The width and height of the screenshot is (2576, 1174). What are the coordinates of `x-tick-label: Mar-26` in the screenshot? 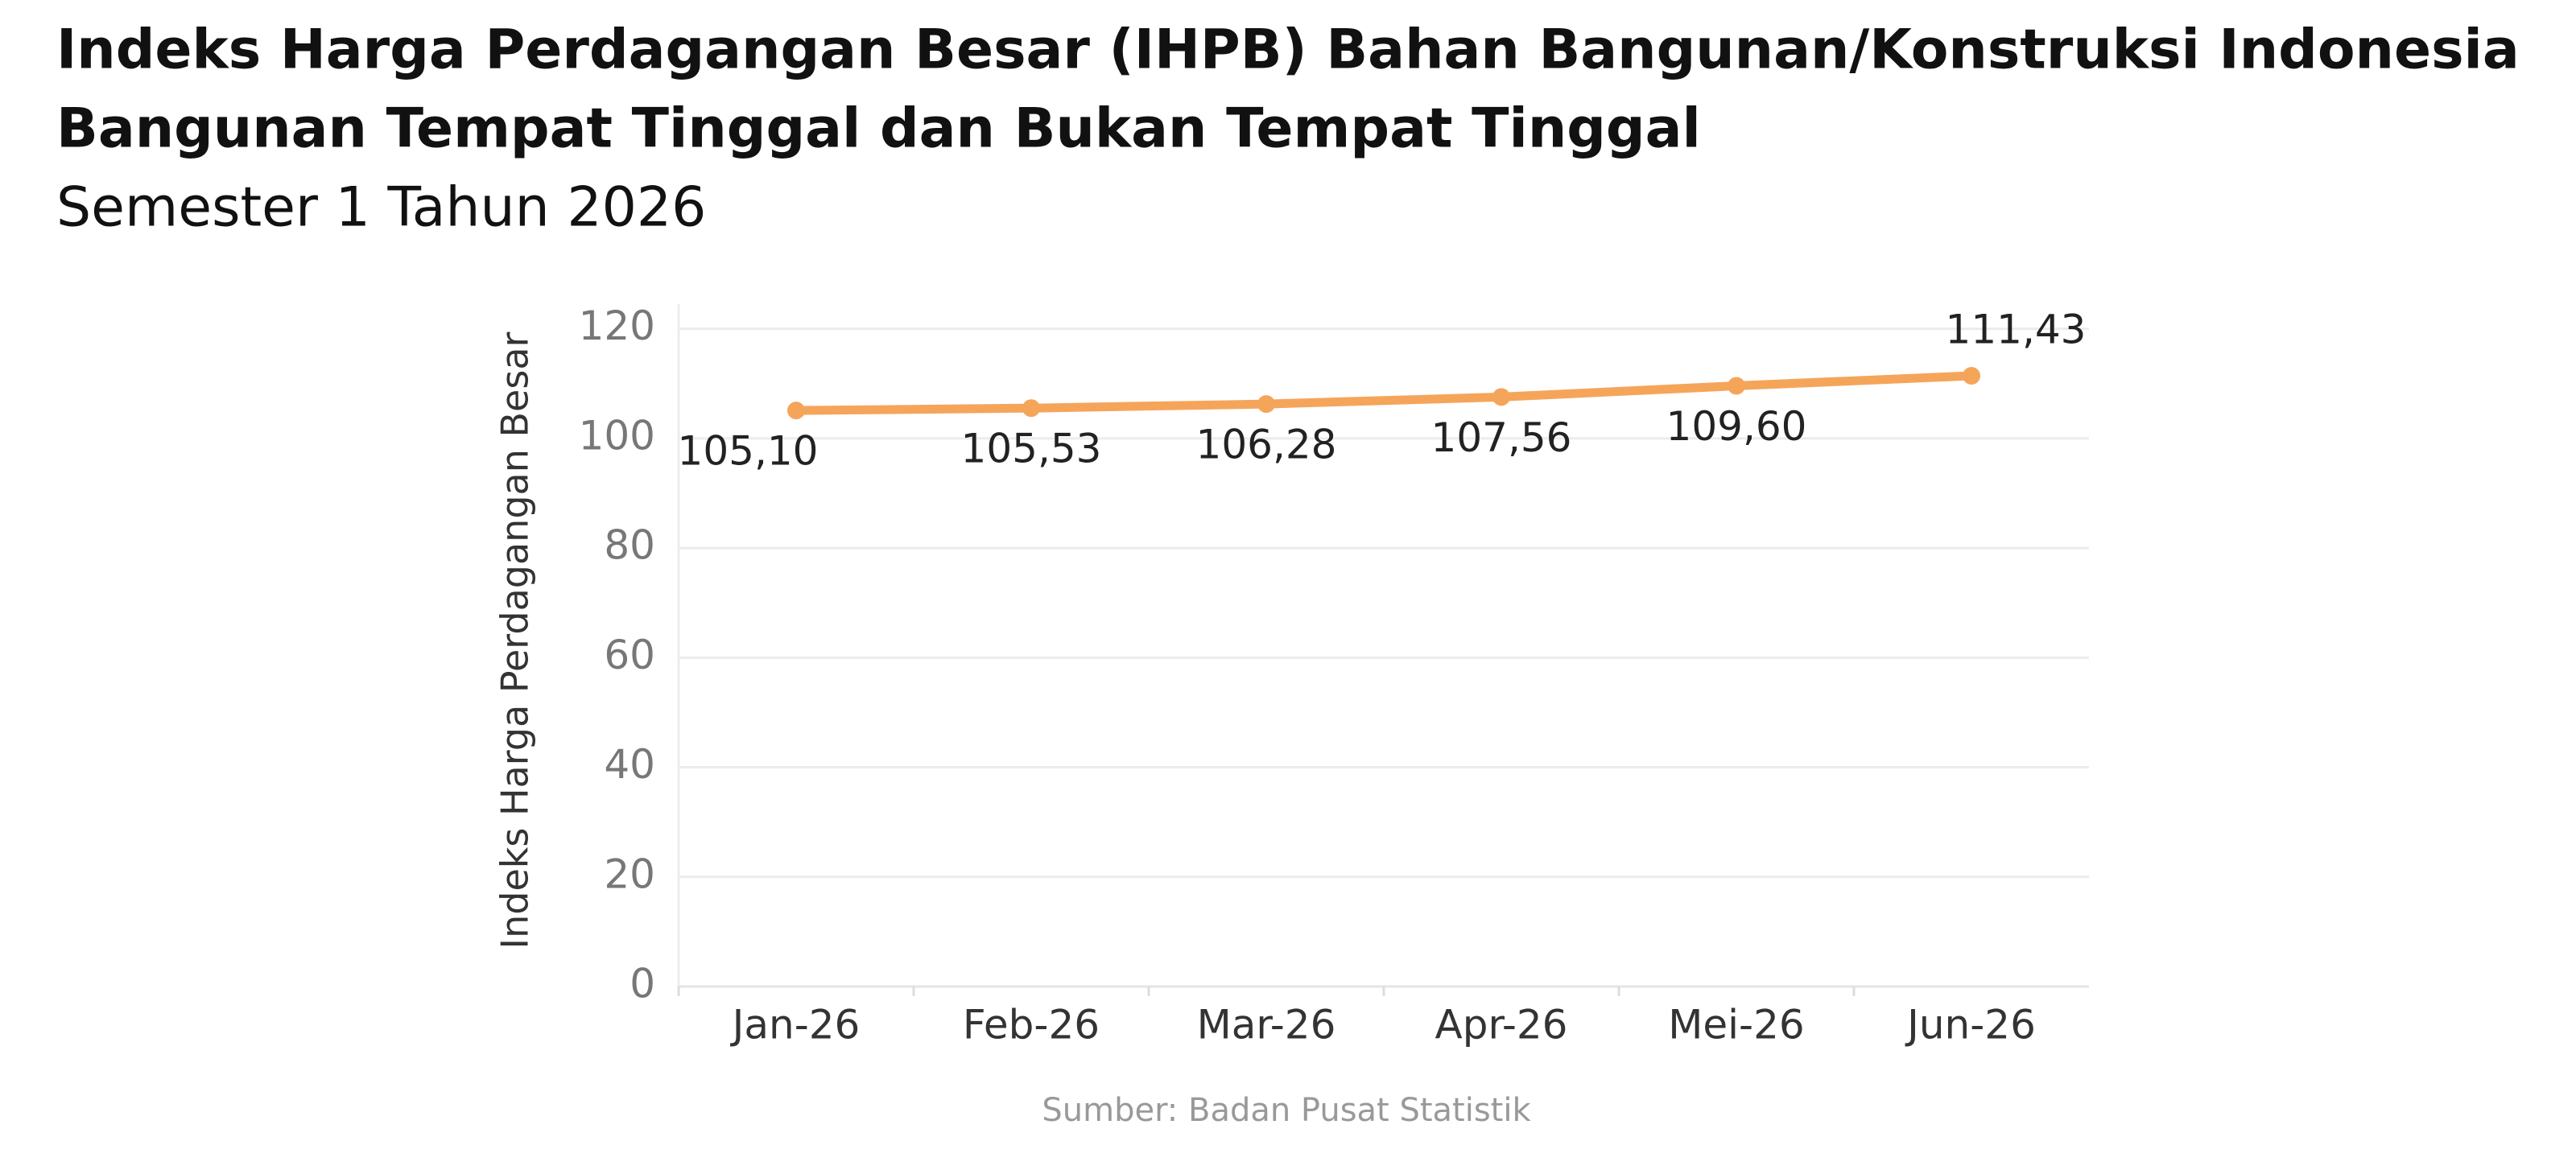 It's located at (1266, 1025).